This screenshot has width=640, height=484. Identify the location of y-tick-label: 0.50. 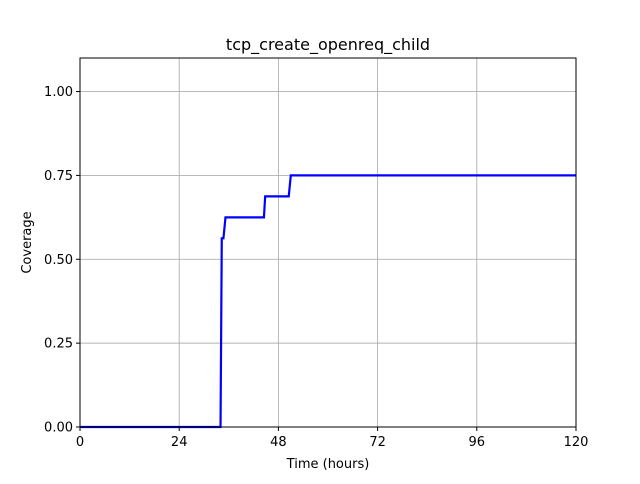
(58, 260).